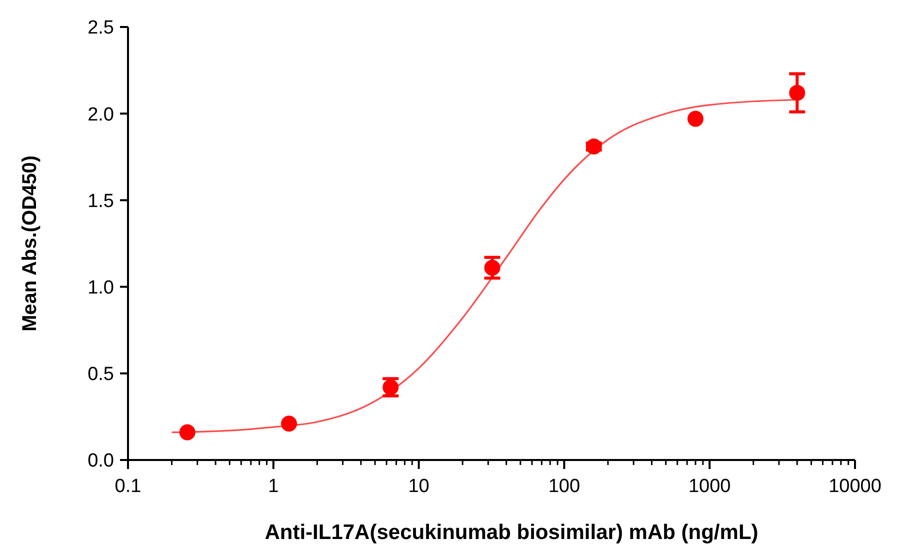 This screenshot has width=900, height=553. Describe the element at coordinates (511, 532) in the screenshot. I see `x-axis-title: Anti-IL17A(secukinumab biosimilar) mAb (ng/mL)` at that location.